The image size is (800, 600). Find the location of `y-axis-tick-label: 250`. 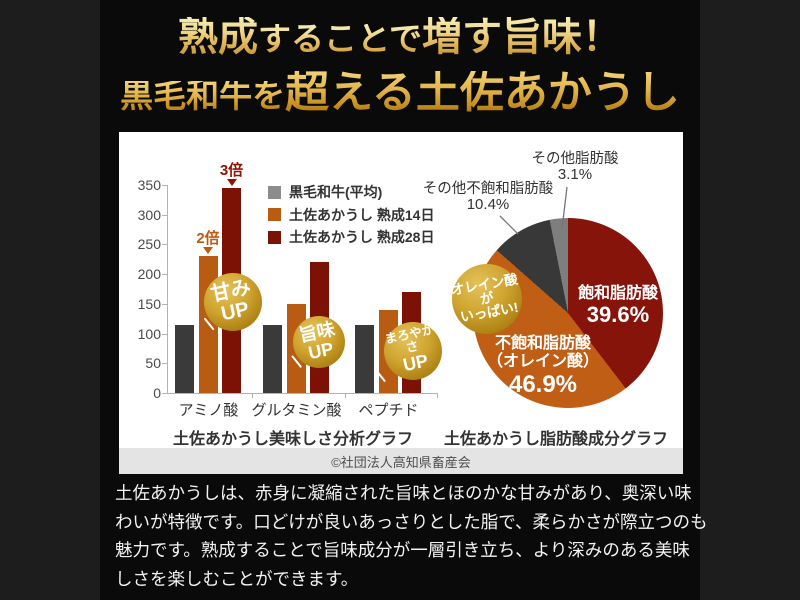

y-axis-tick-label: 250 is located at coordinates (149, 244).